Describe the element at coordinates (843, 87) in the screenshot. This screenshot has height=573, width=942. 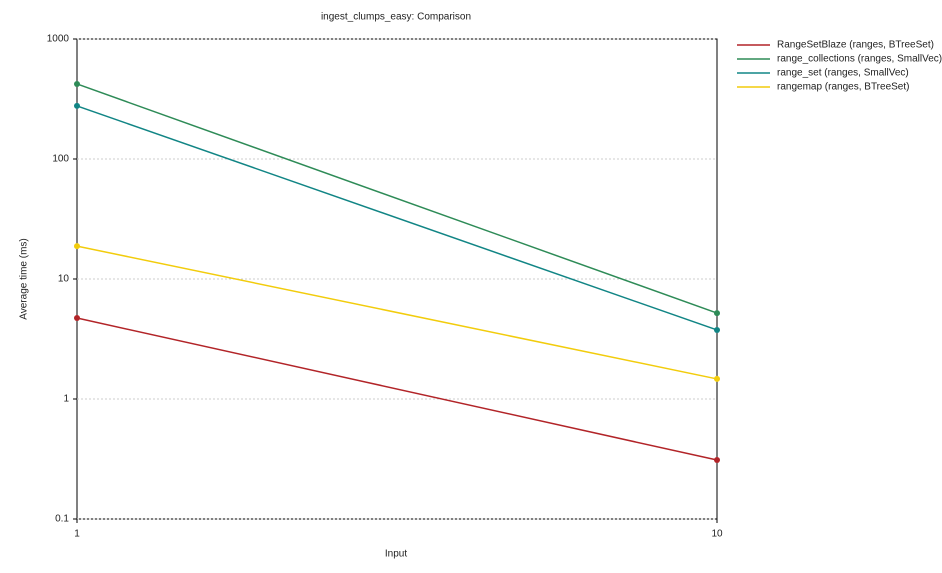
I see `legend-label: rangemap (ranges, BTreeSet)` at that location.